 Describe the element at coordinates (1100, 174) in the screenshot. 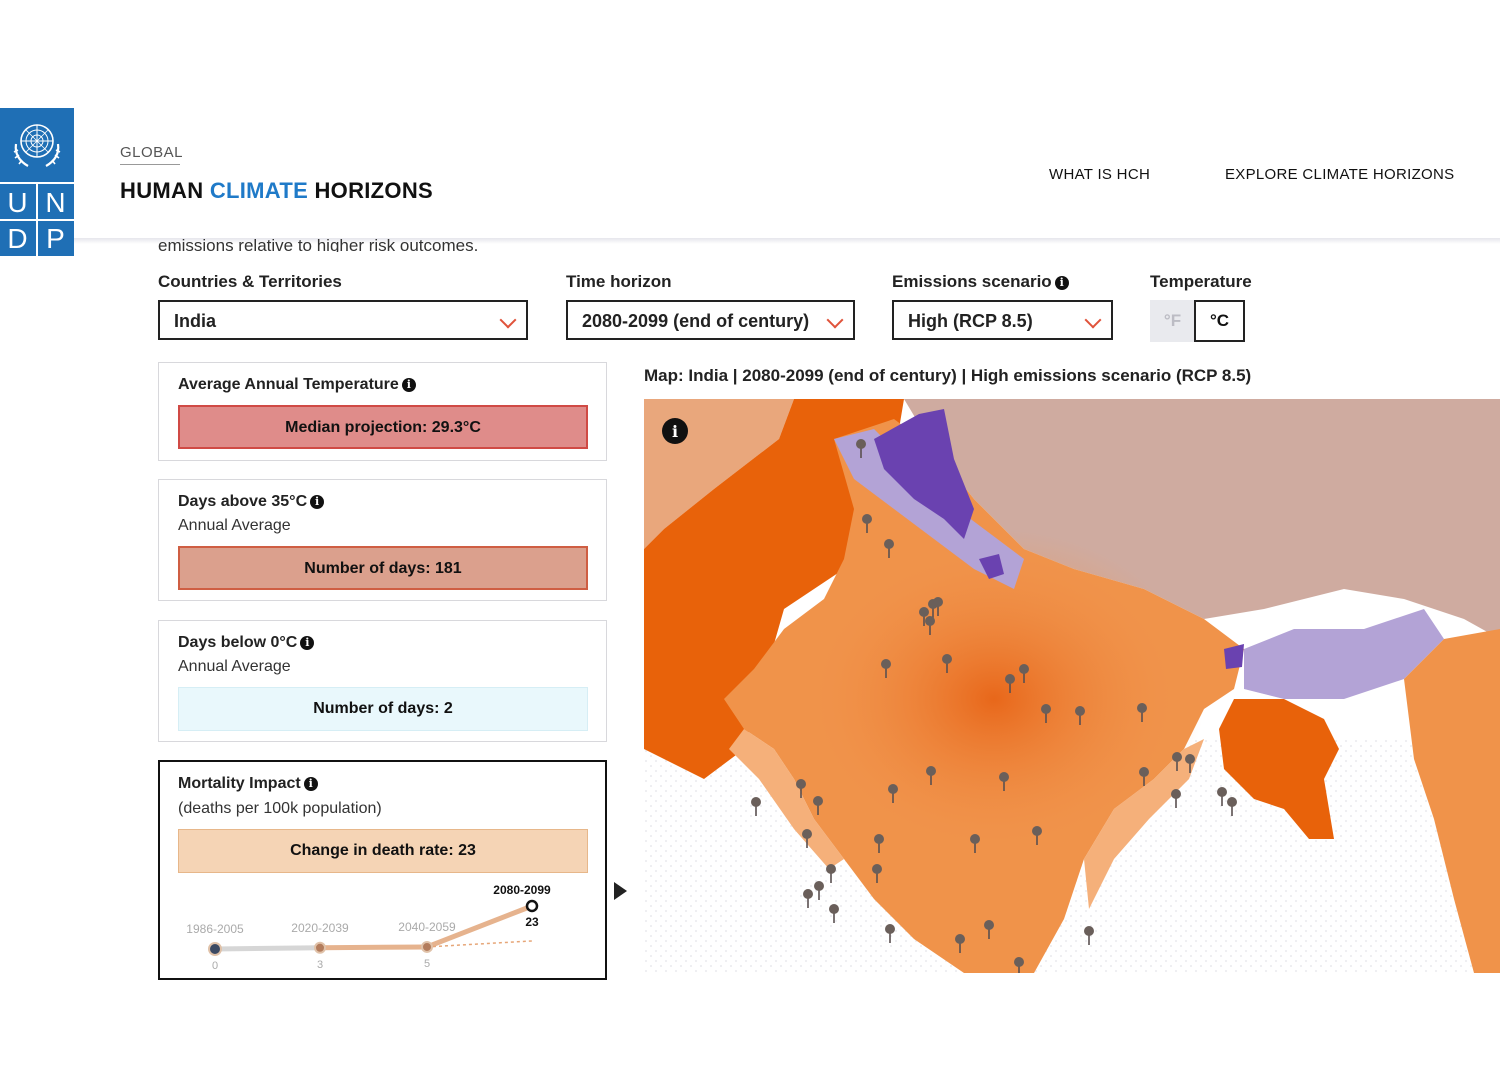

I see `nav-what-is-hch: WHAT IS HCH` at that location.